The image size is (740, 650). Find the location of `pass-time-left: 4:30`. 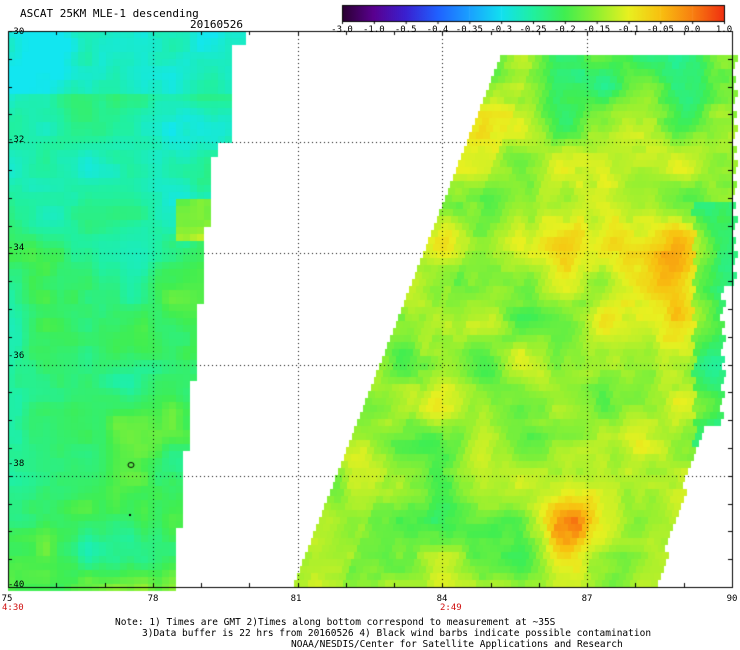

pass-time-left: 4:30 is located at coordinates (13, 608).